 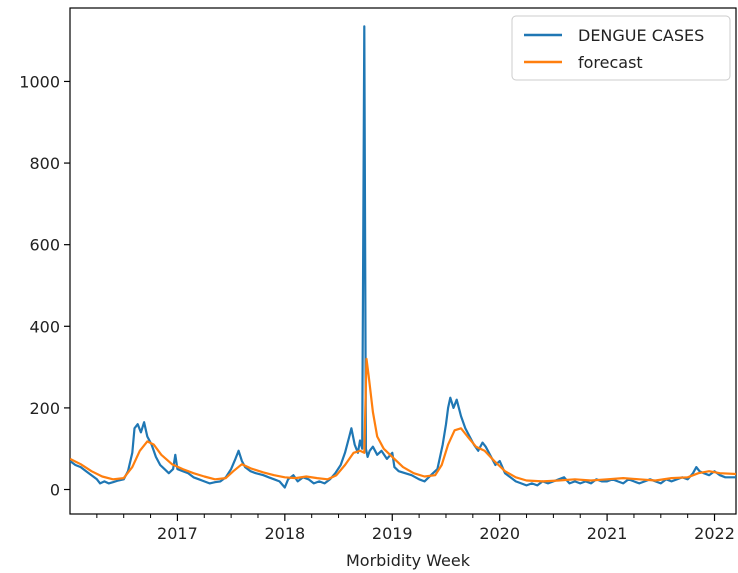 I want to click on x-tick-label: 2017, so click(x=177, y=533).